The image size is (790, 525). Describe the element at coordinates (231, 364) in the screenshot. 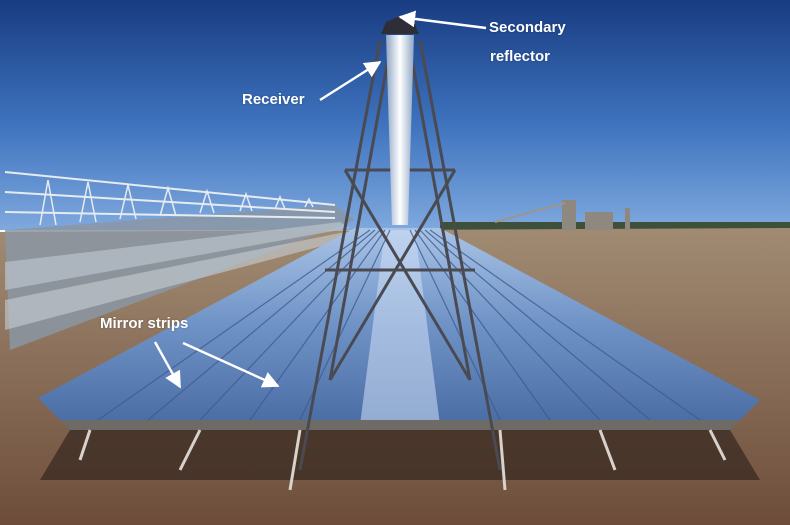

I see `mirror-strips-arrow-right` at that location.